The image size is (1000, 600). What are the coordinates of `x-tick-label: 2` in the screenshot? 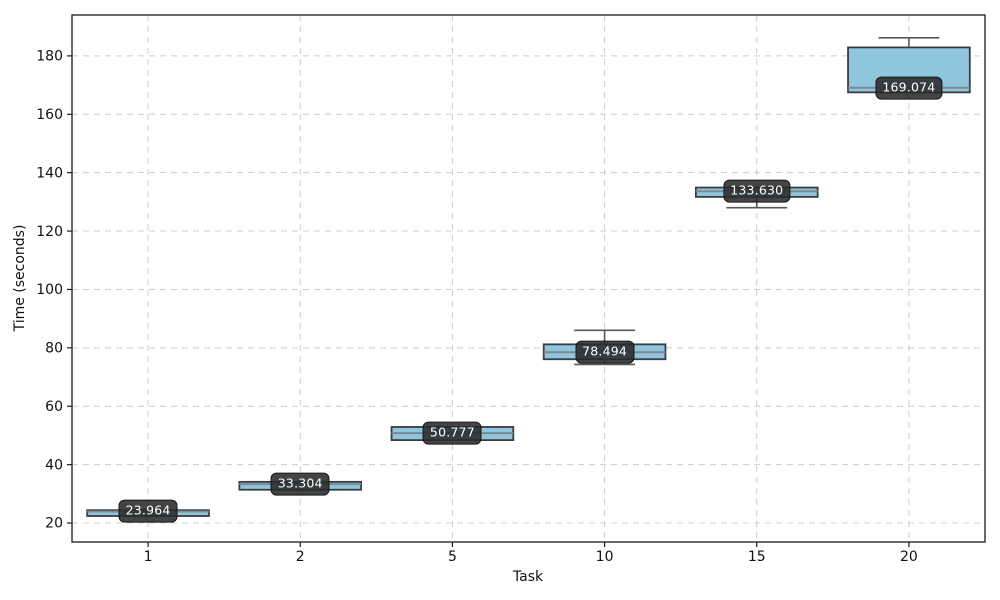 It's located at (300, 557).